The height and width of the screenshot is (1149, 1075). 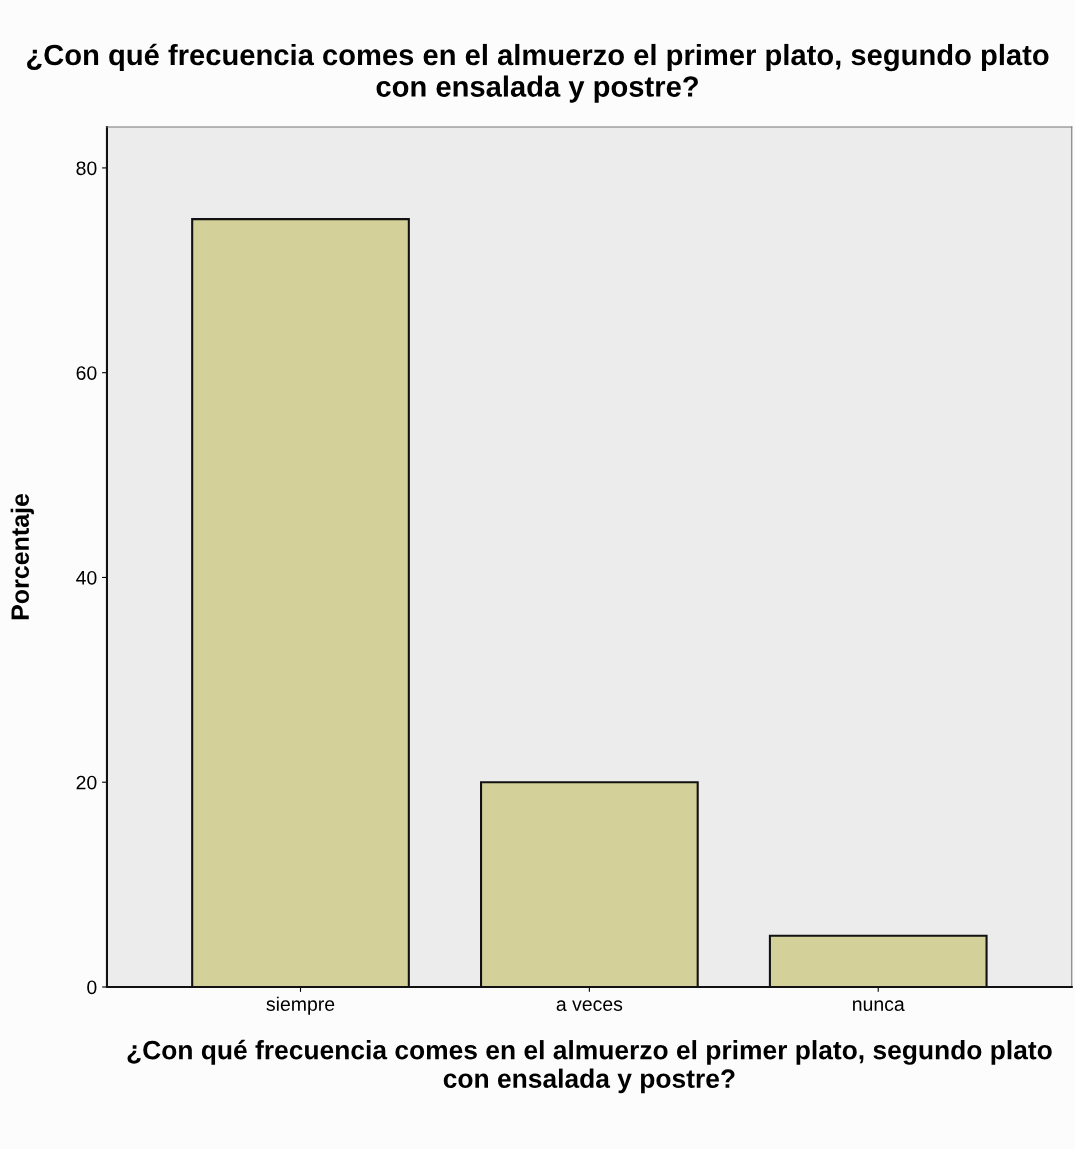 I want to click on y-tick-label: 20, so click(x=86, y=782).